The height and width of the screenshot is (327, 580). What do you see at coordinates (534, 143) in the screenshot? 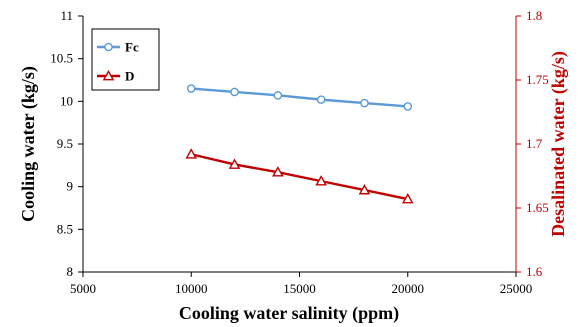
I see `y2-tick-label: 1.7` at bounding box center [534, 143].